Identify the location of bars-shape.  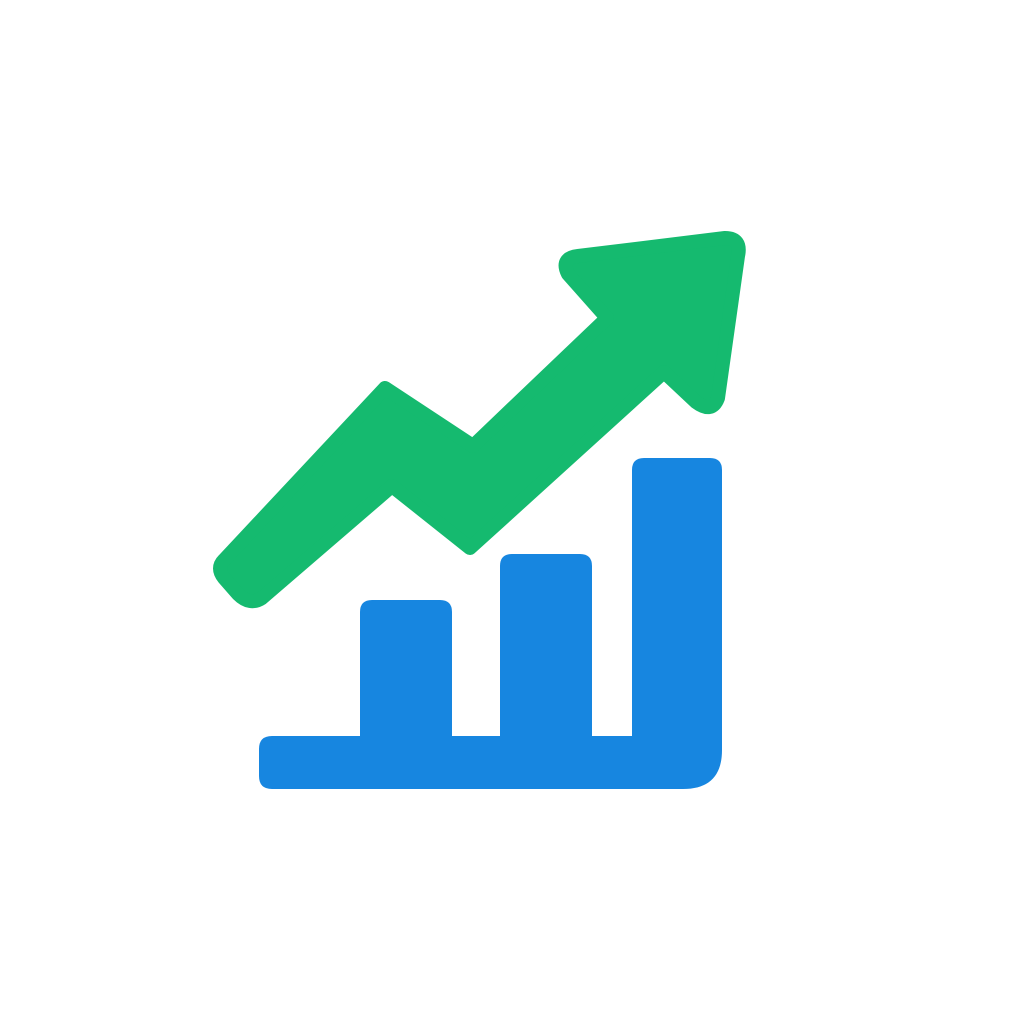
(490, 623).